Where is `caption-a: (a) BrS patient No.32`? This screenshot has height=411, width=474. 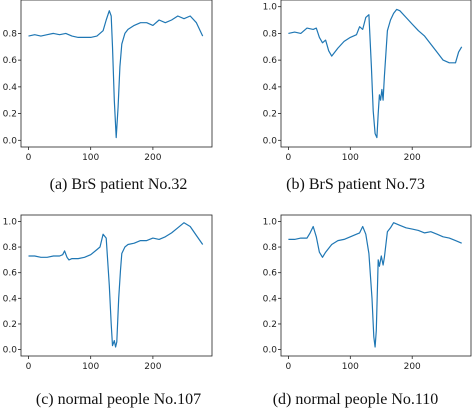
caption-a: (a) BrS patient No.32 is located at coordinates (118, 184).